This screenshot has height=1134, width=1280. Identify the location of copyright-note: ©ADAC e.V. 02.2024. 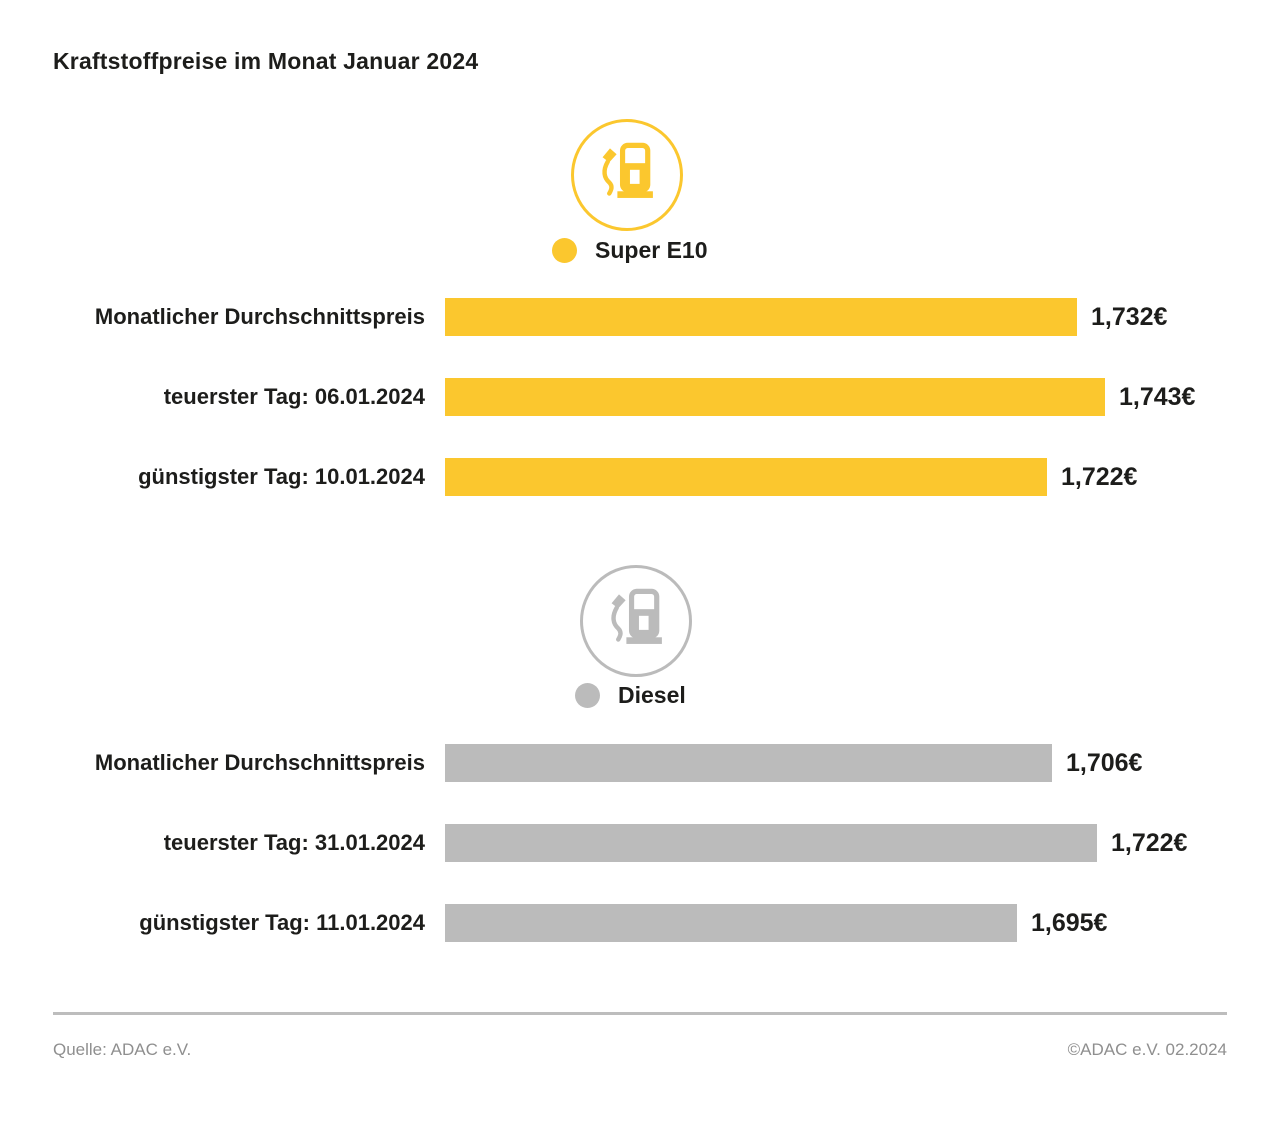
(1147, 1049).